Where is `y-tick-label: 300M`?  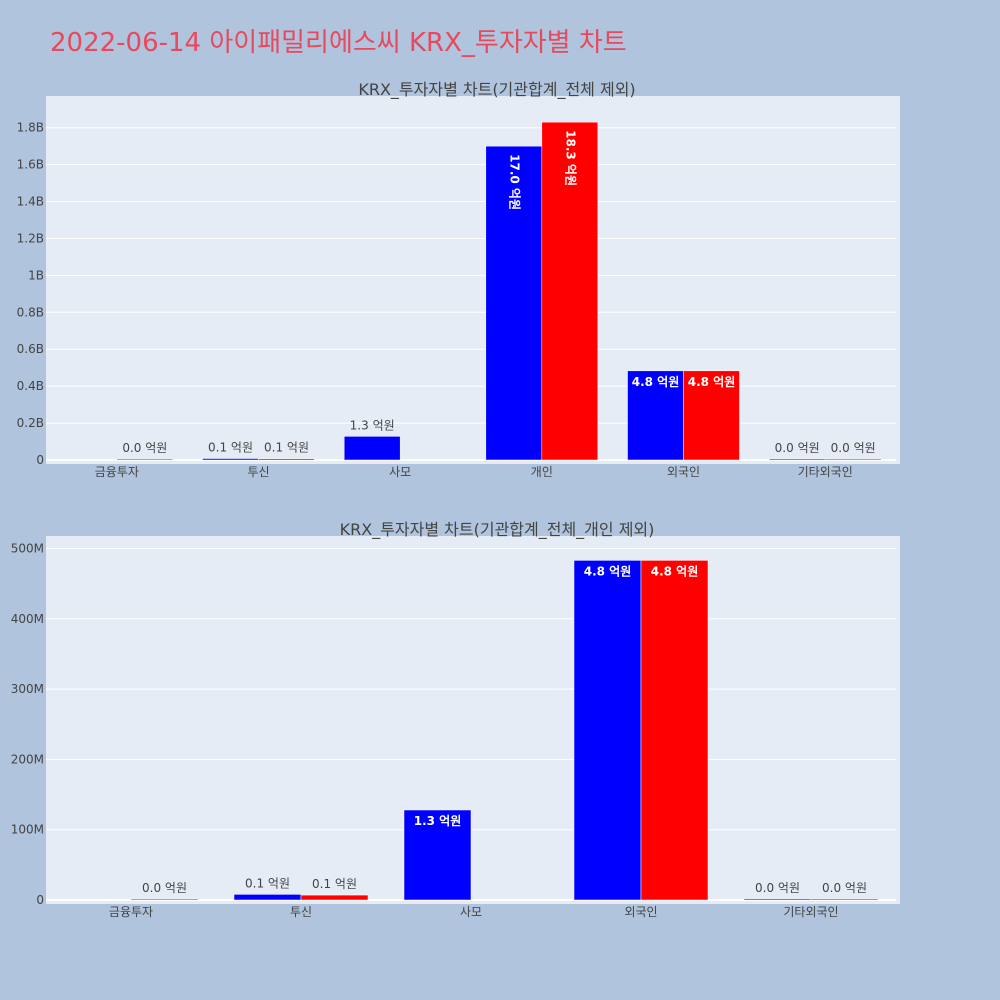
y-tick-label: 300M is located at coordinates (27, 689).